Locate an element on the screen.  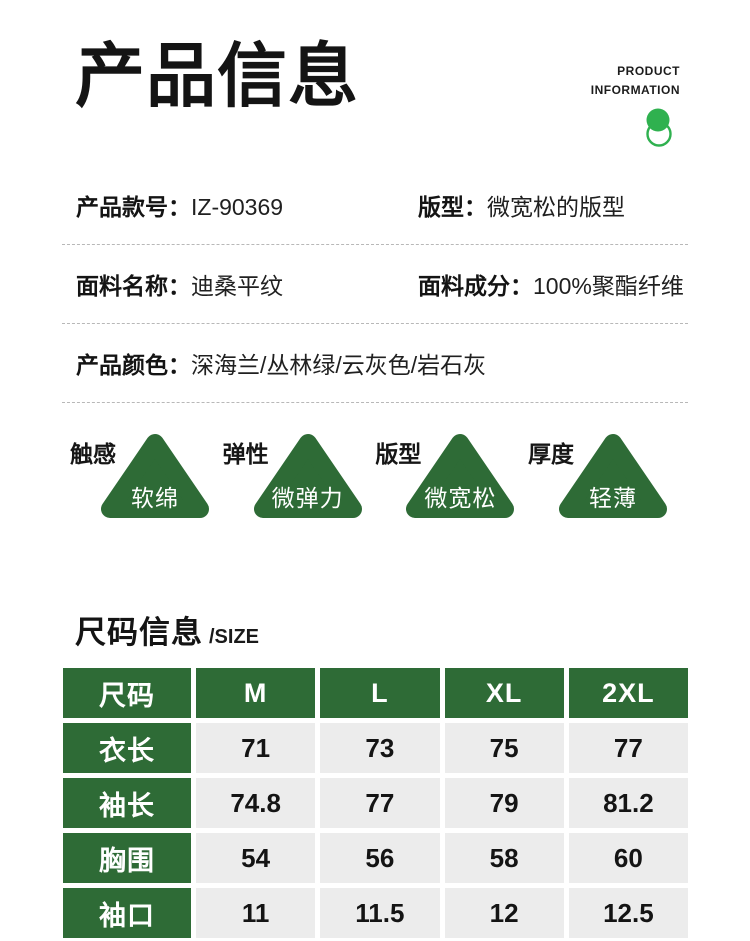
spec-fabric-composition: 面料成分：100%聚酯纤维 is located at coordinates (553, 284).